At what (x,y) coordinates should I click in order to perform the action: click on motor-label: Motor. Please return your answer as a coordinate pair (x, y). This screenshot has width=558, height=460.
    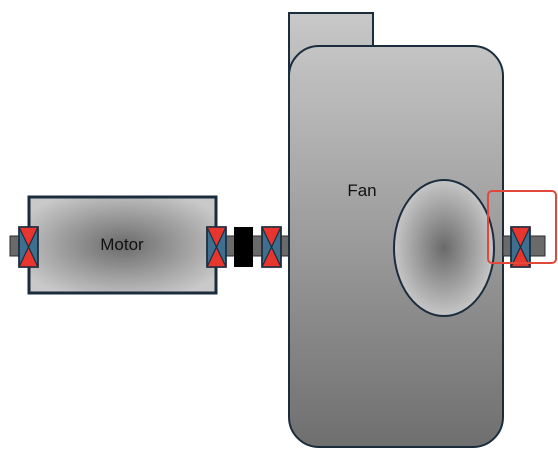
    Looking at the image, I should click on (122, 244).